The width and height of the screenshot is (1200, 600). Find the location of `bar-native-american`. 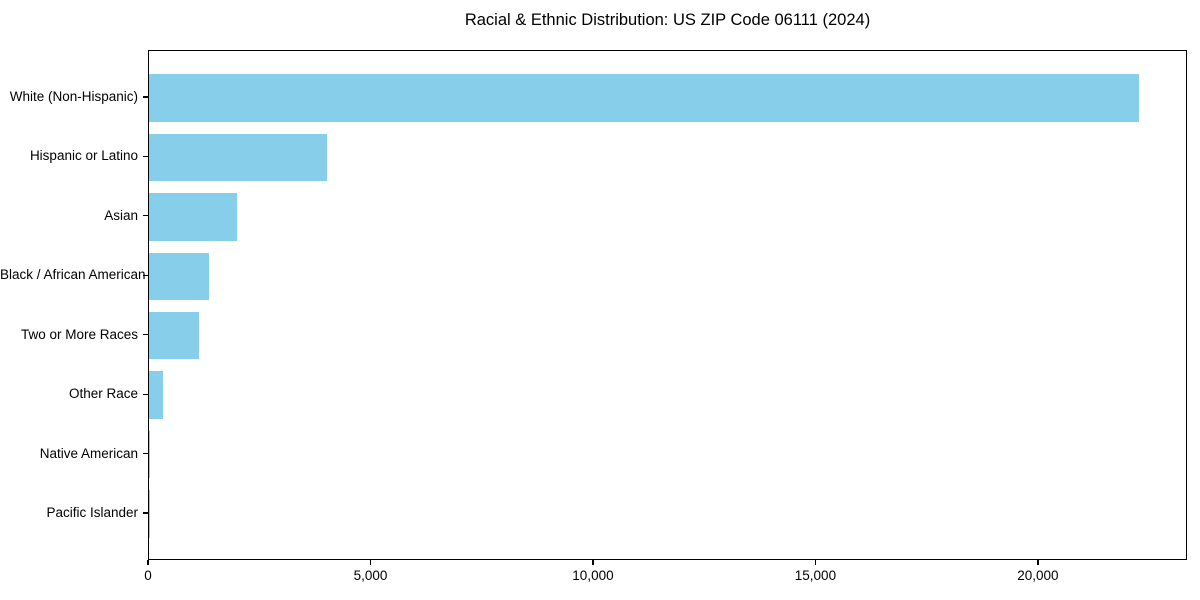

bar-native-american is located at coordinates (150, 454).